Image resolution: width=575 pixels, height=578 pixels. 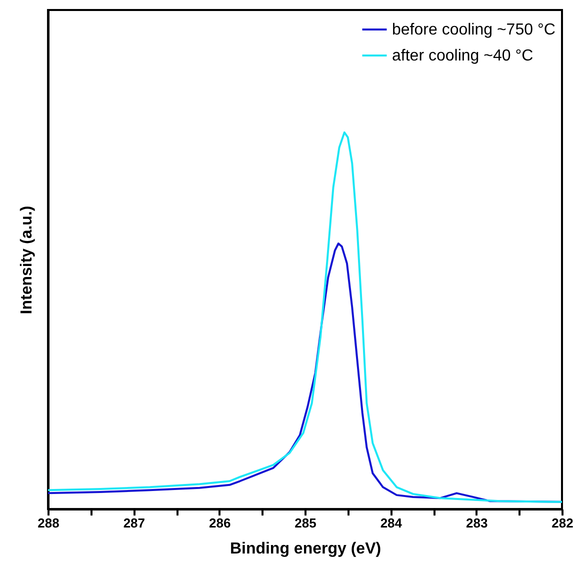 What do you see at coordinates (49, 523) in the screenshot?
I see `x-tick-label: 288` at bounding box center [49, 523].